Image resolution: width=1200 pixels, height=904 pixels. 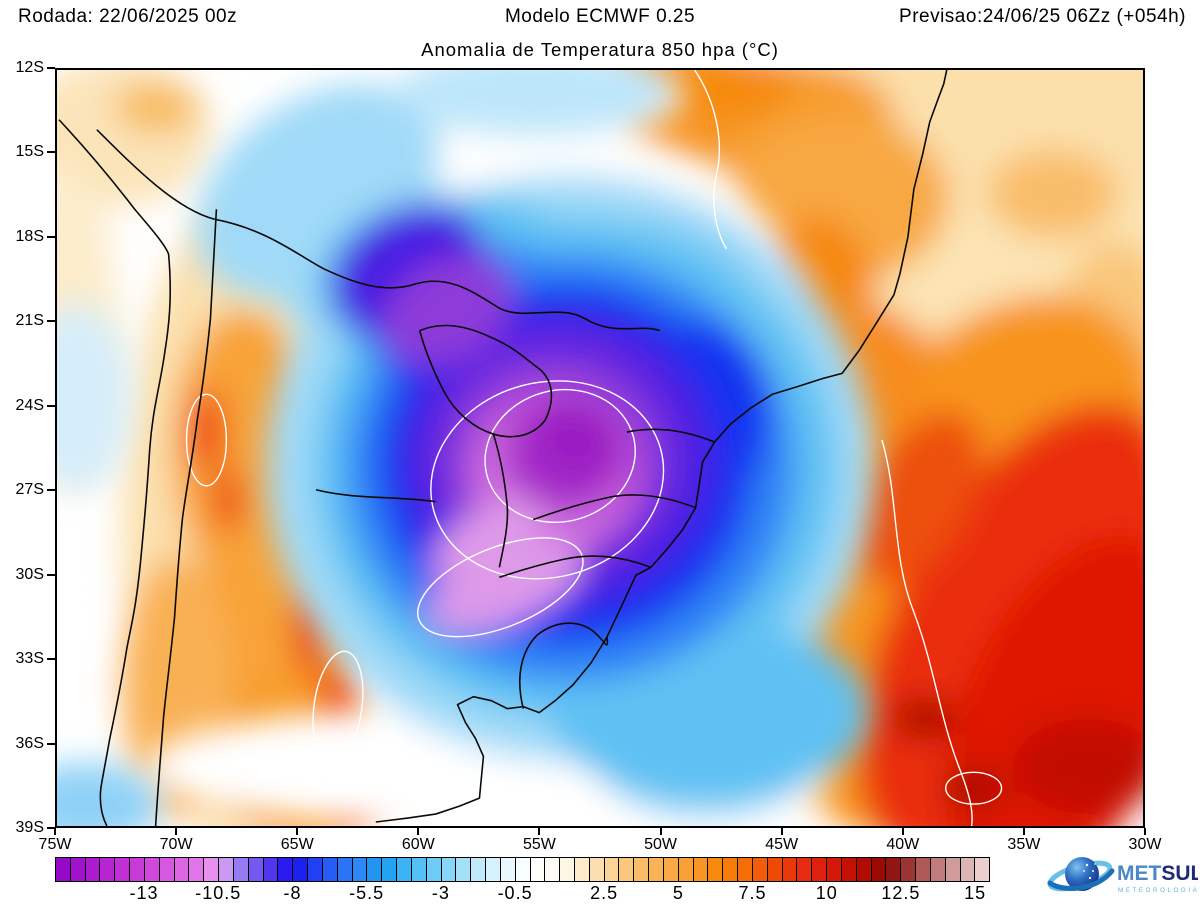 I want to click on forecast-valid-time: Previsao:24/06/25 06Zz (+054h), so click(x=1042, y=16).